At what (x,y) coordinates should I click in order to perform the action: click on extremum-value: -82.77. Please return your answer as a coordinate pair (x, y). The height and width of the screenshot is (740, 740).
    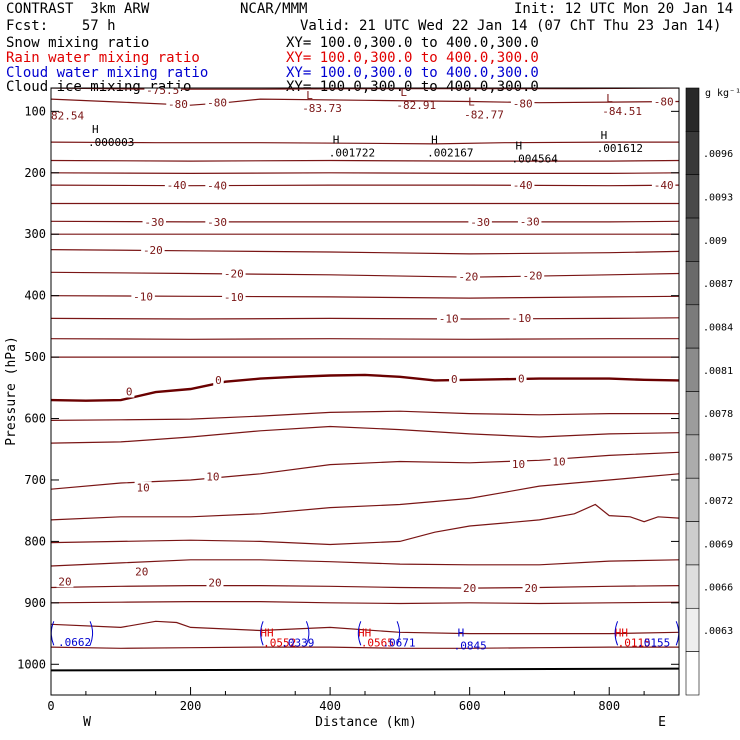
    Looking at the image, I should click on (484, 114).